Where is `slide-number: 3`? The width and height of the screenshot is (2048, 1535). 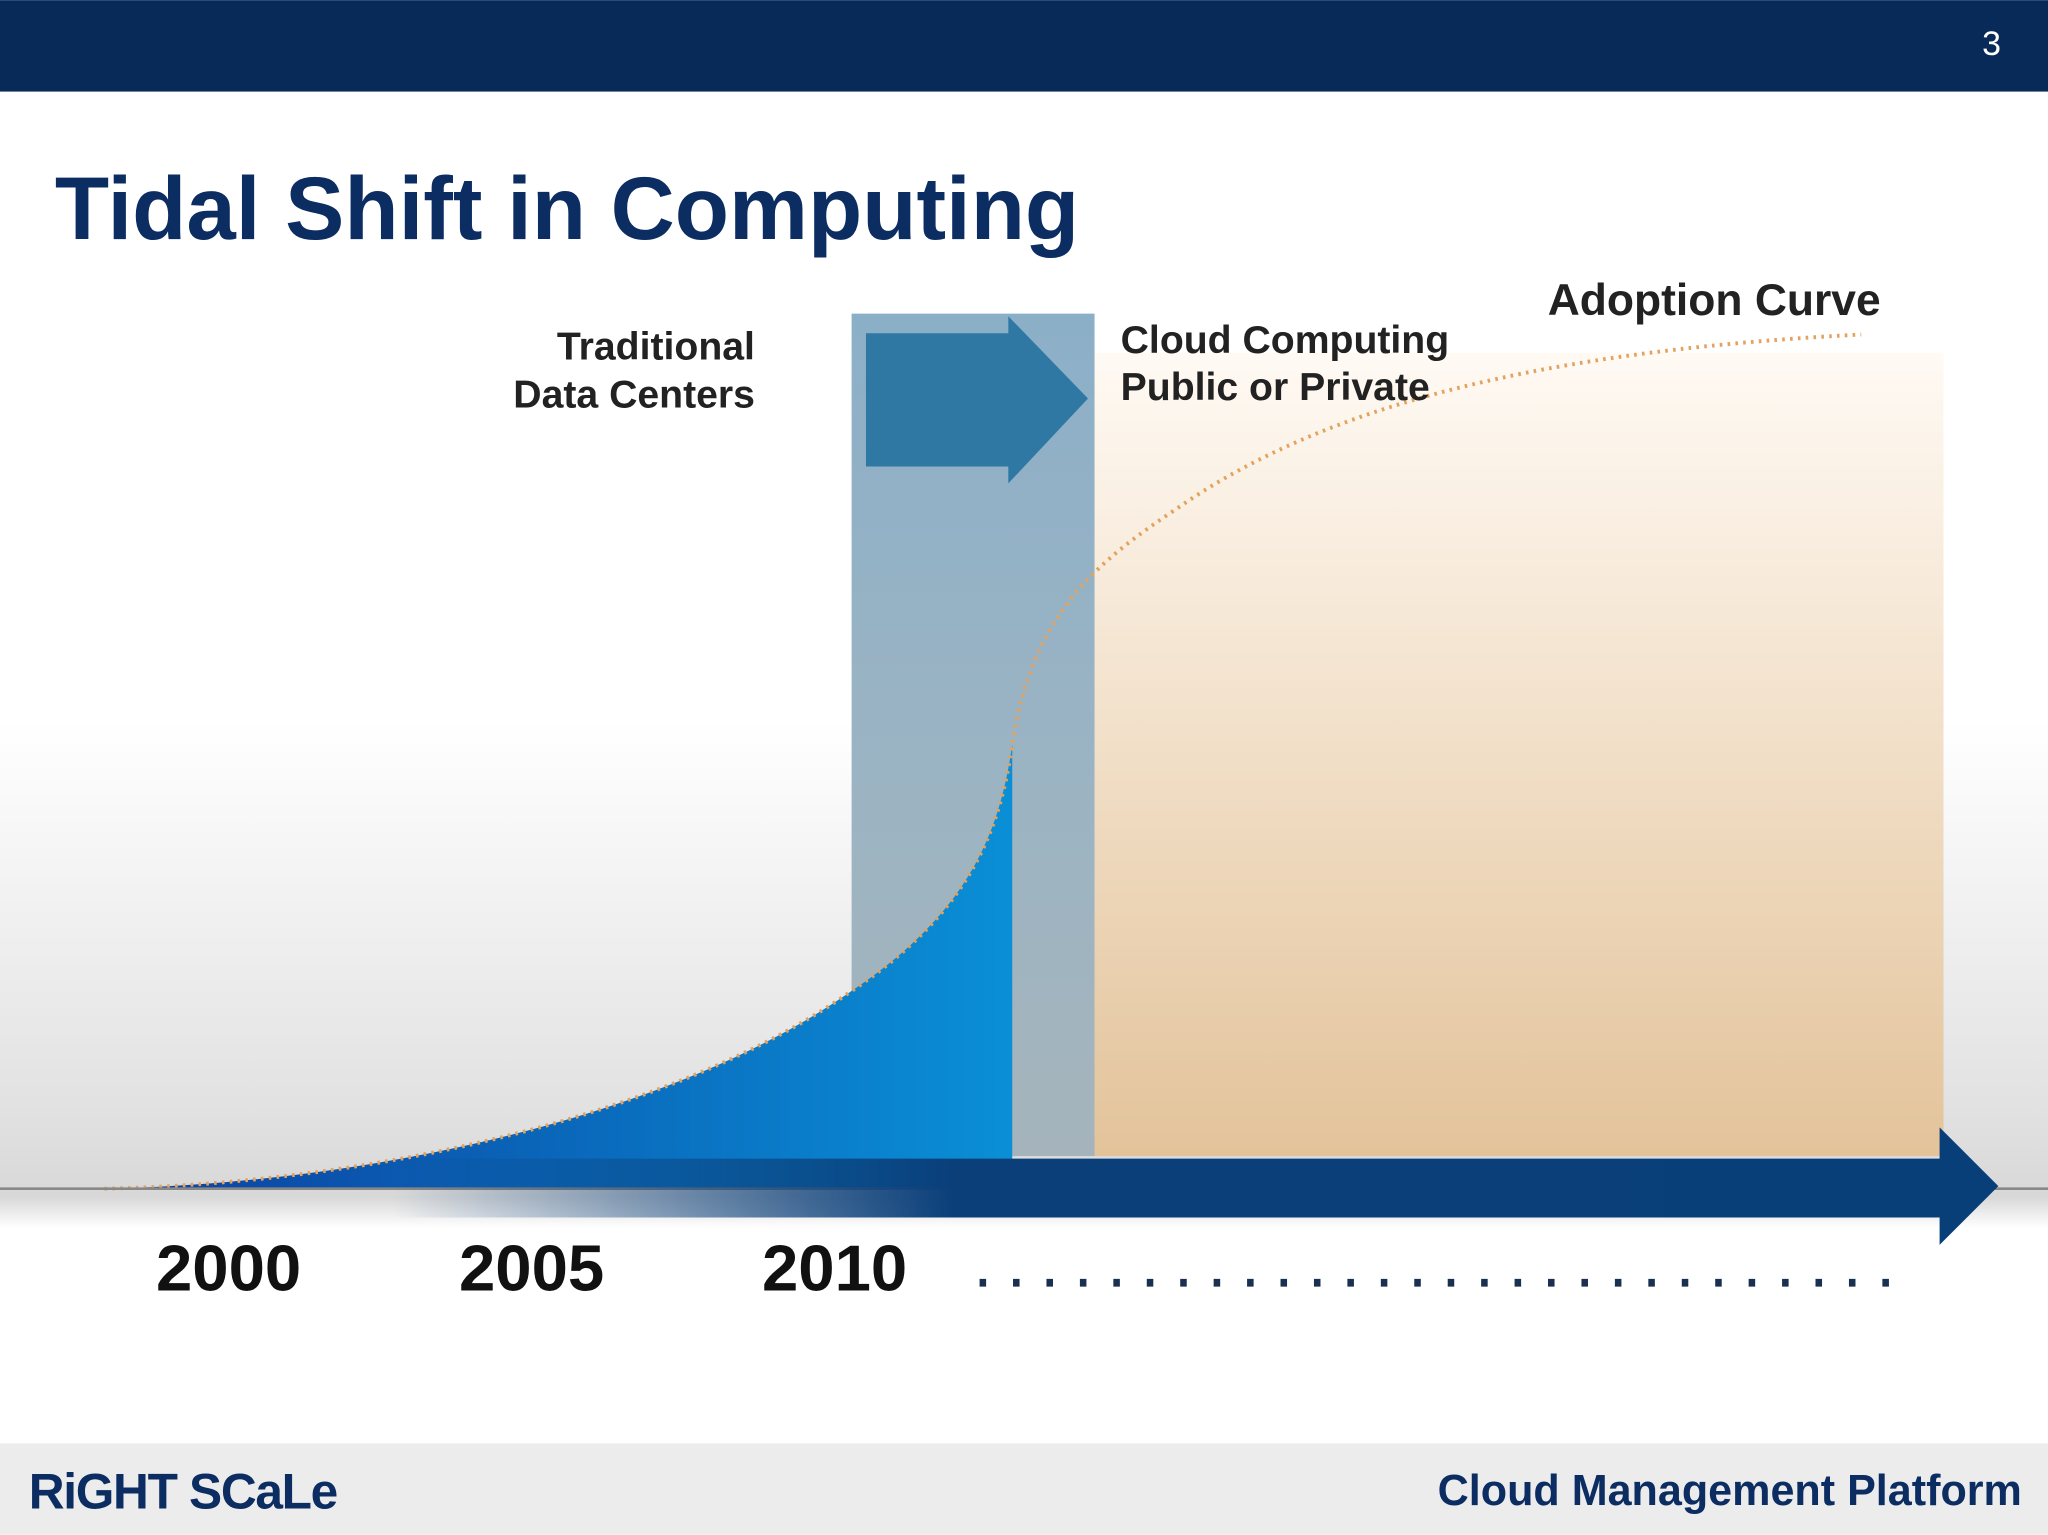
slide-number: 3 is located at coordinates (1991, 44).